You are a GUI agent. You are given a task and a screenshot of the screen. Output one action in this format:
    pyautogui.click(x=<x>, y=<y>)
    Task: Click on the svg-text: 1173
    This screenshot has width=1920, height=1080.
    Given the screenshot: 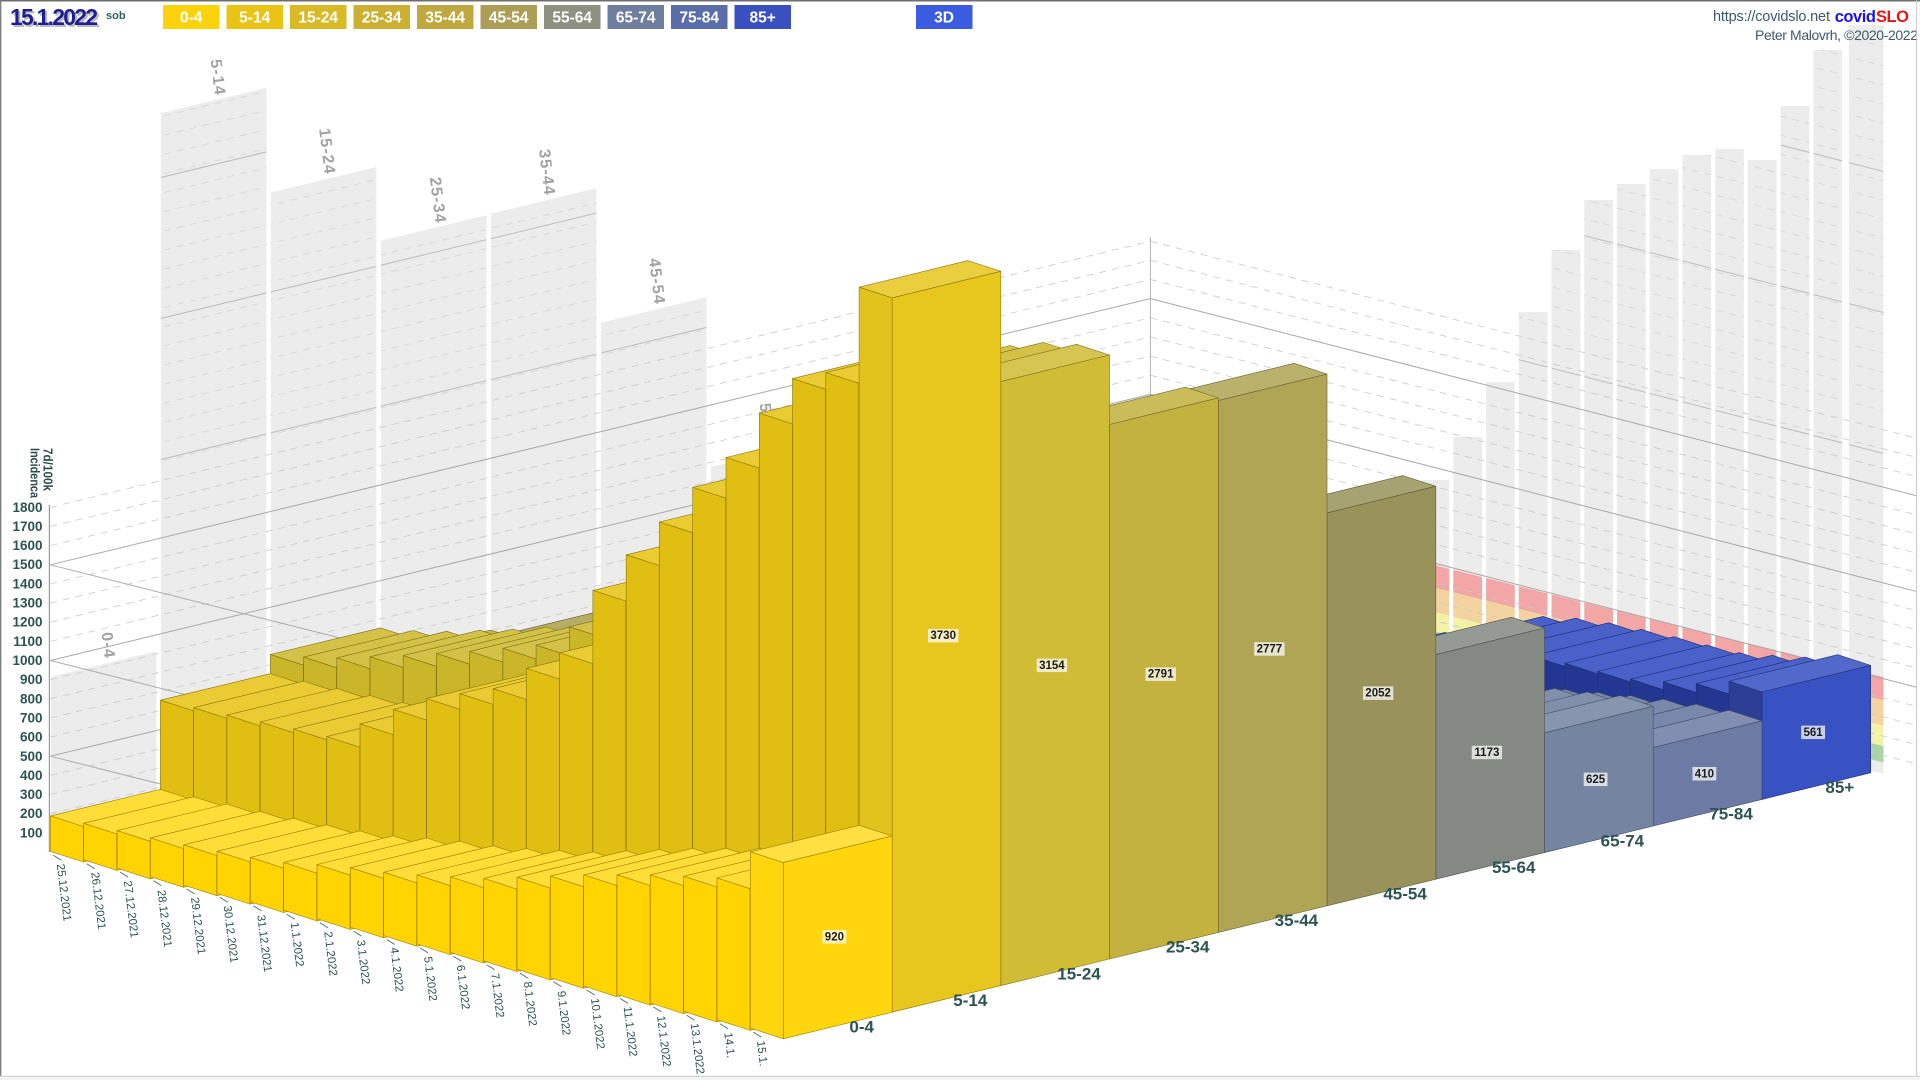 What is the action you would take?
    pyautogui.click(x=1486, y=753)
    